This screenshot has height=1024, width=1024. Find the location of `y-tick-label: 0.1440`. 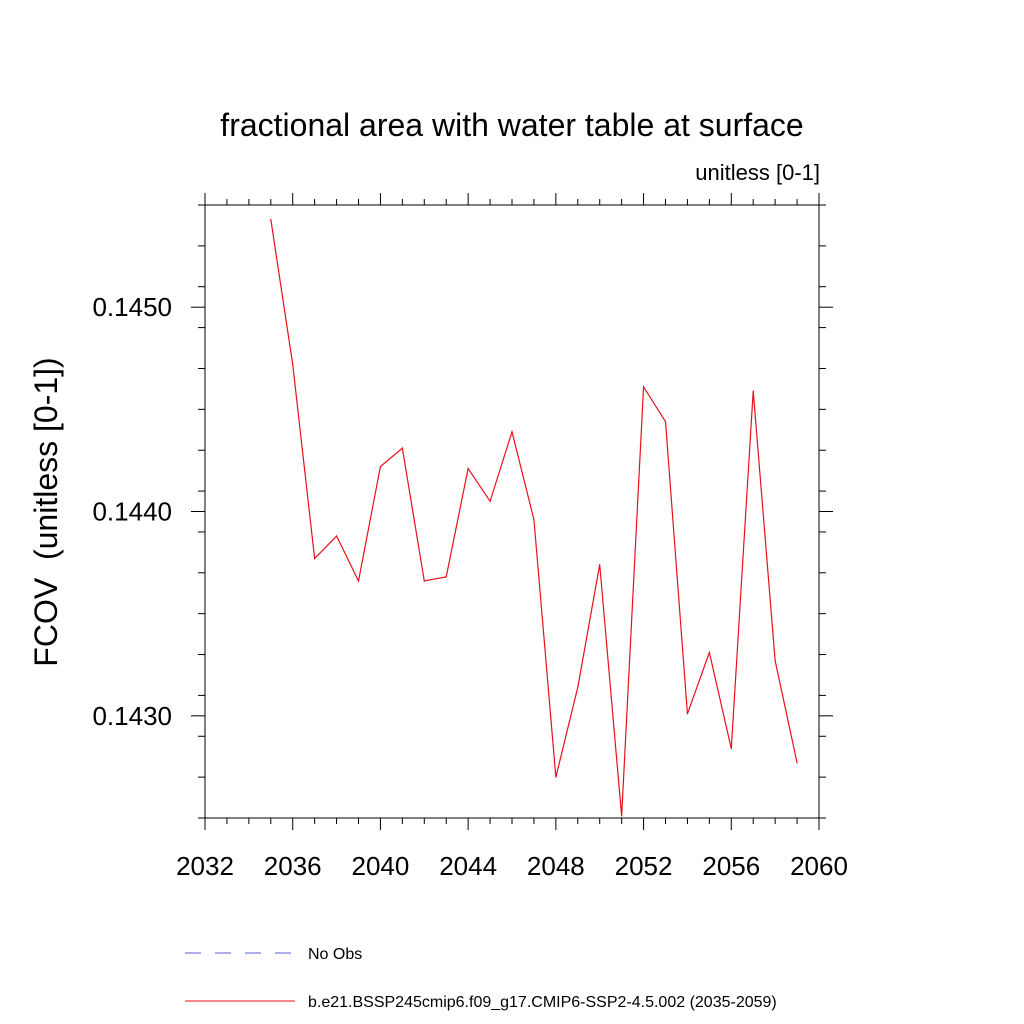

y-tick-label: 0.1440 is located at coordinates (132, 512).